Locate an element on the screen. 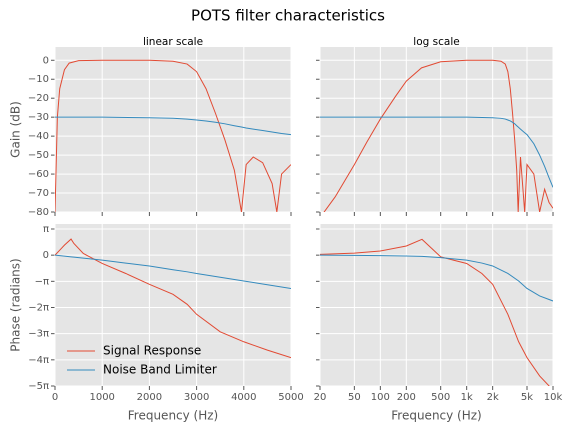 The height and width of the screenshot is (432, 576). x-tick-label: 0 is located at coordinates (55, 397).